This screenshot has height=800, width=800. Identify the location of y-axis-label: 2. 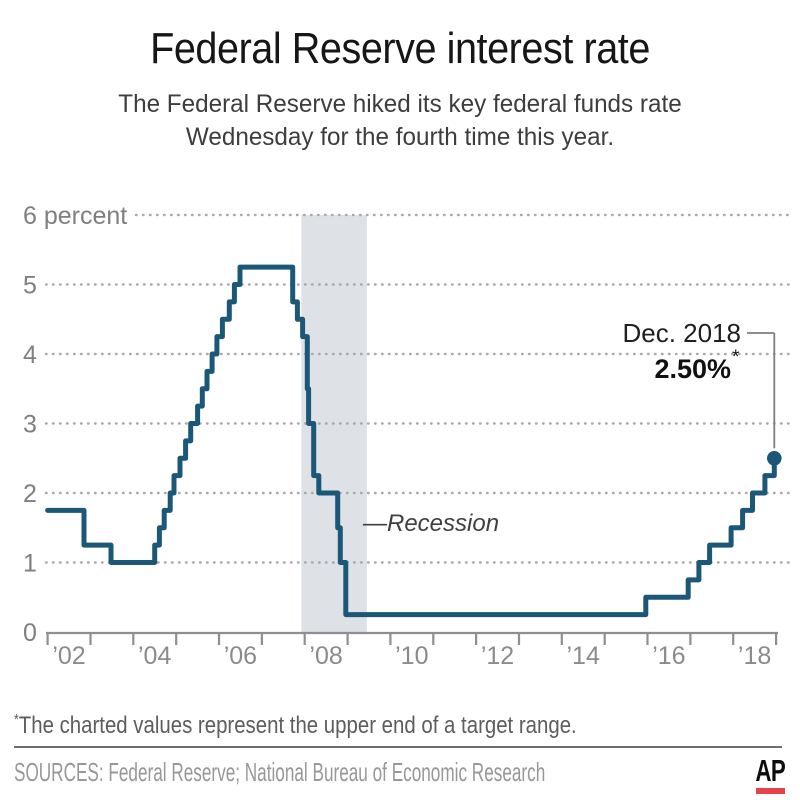
(30, 494).